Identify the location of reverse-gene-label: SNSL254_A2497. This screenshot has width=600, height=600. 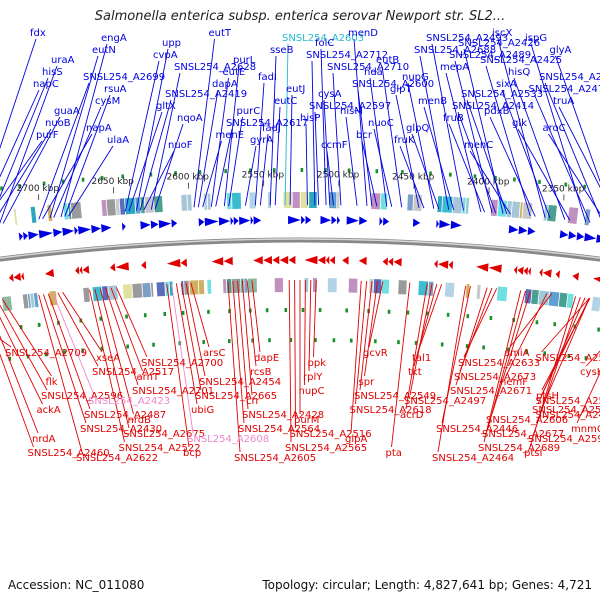
(445, 401).